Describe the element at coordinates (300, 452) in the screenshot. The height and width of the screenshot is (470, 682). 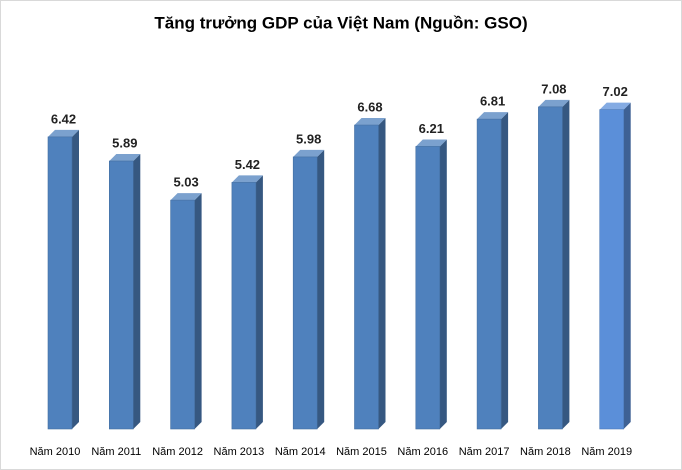
I see `x-tick-label: Năm 2014` at that location.